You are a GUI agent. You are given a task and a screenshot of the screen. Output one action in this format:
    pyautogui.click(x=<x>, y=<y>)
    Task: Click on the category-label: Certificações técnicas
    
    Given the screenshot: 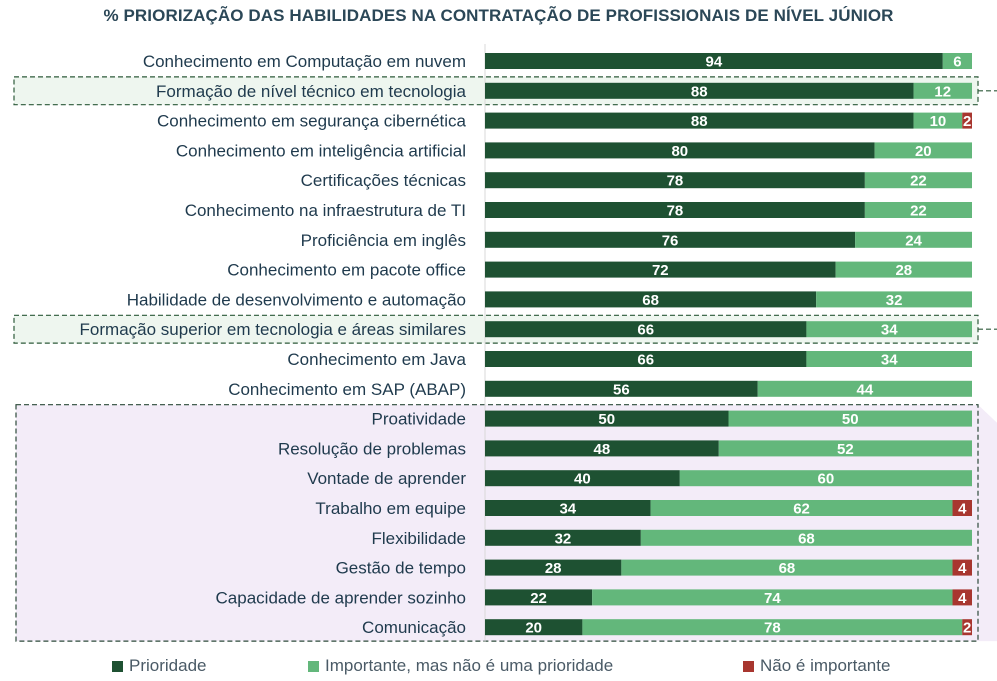 What is the action you would take?
    pyautogui.click(x=383, y=180)
    